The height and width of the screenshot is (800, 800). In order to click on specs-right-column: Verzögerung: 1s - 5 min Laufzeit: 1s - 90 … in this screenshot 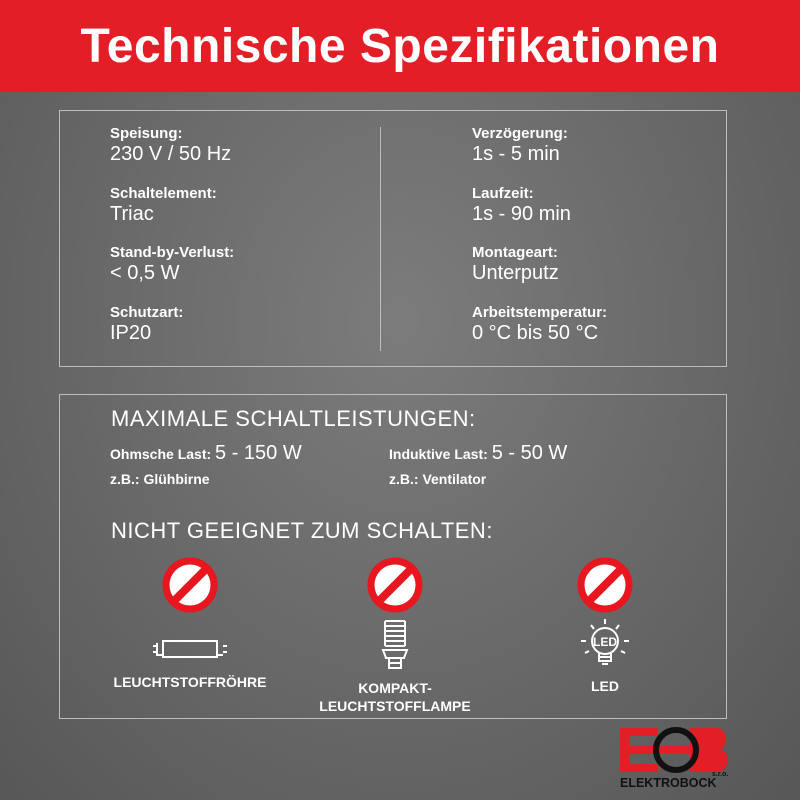, I will do `click(539, 244)`.